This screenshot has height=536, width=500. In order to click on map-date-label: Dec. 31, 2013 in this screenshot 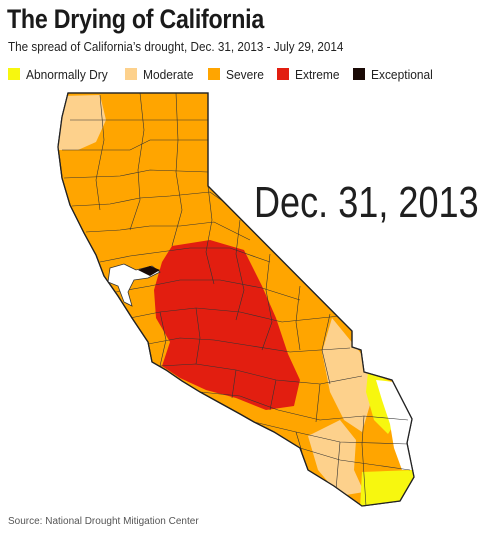, I will do `click(366, 202)`.